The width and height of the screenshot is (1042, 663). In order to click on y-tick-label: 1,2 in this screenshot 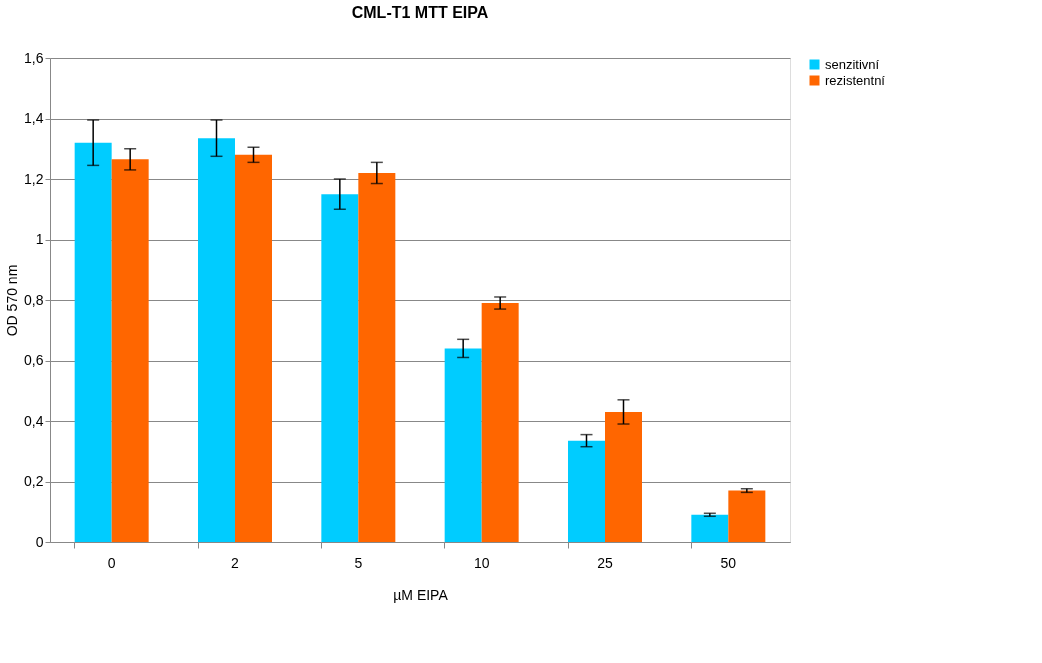, I will do `click(34, 178)`.